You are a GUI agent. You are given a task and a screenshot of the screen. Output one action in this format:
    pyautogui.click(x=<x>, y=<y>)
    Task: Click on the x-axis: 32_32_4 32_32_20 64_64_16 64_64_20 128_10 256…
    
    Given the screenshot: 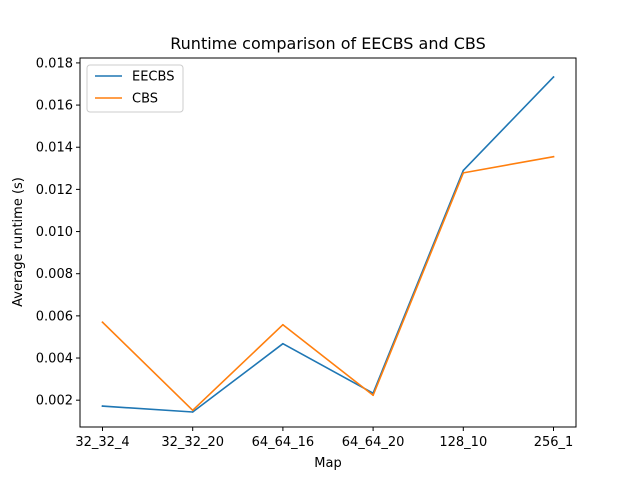 What is the action you would take?
    pyautogui.click(x=324, y=438)
    